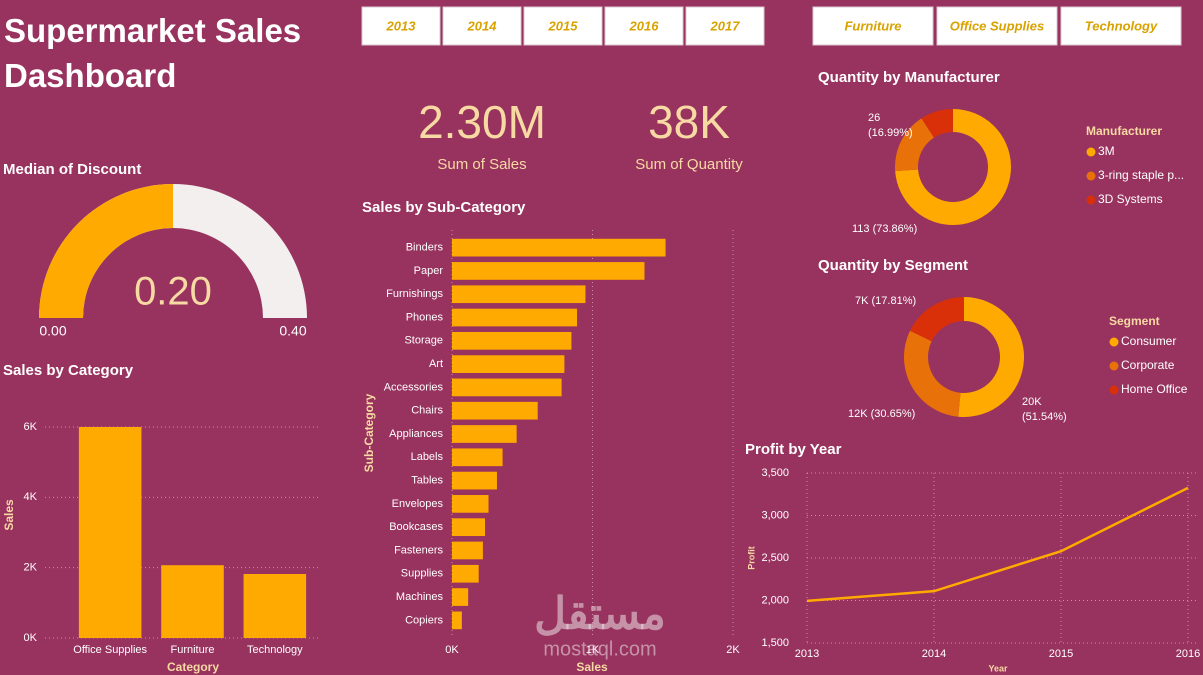 The width and height of the screenshot is (1203, 675). Describe the element at coordinates (427, 411) in the screenshot. I see `y-tick-label: Chairs` at that location.